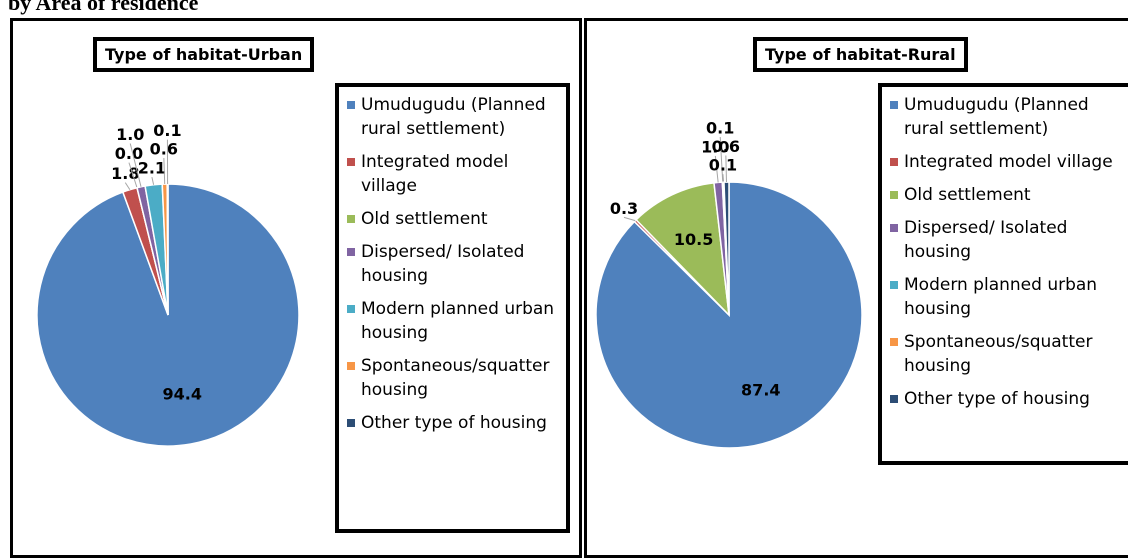 Image resolution: width=1128 pixels, height=558 pixels. I want to click on data-label: 1.8, so click(125, 173).